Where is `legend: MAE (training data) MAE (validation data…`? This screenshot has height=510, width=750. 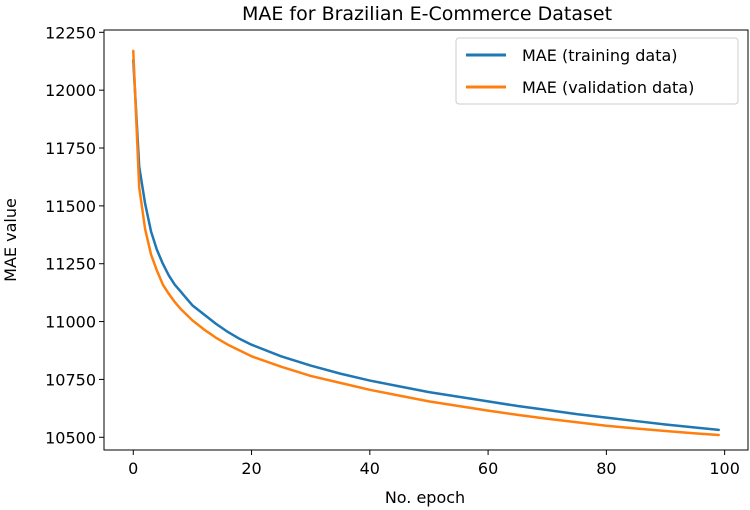 legend: MAE (training data) MAE (validation data… is located at coordinates (597, 71).